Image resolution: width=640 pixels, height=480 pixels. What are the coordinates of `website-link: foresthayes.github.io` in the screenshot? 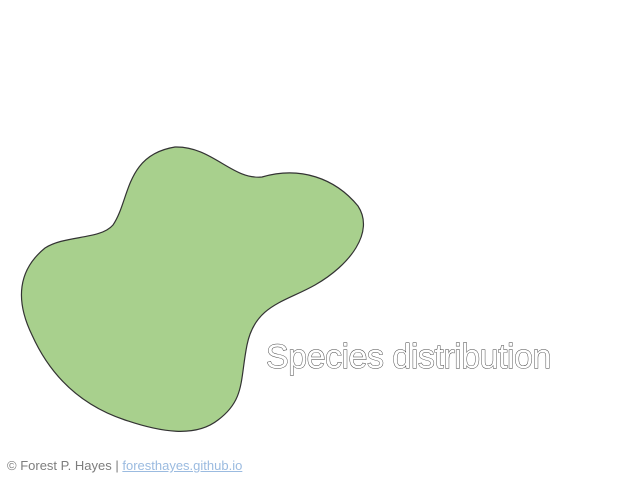 It's located at (182, 465).